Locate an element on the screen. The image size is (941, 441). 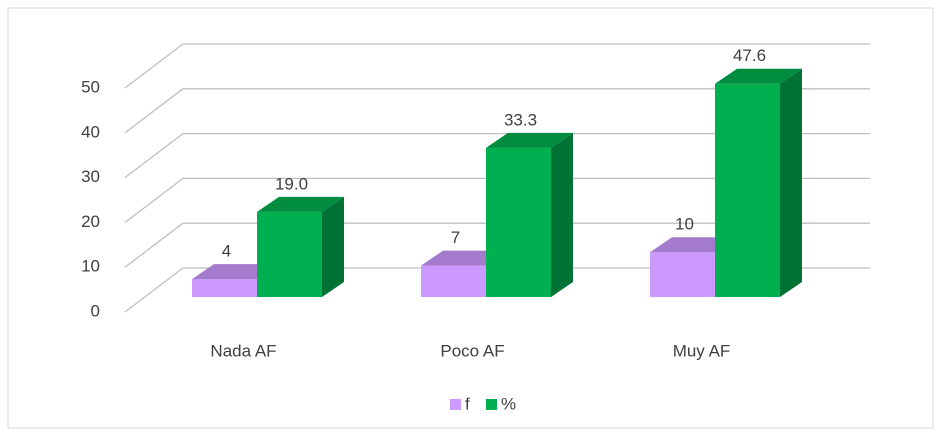
y-tick-label: 50 is located at coordinates (90, 86).